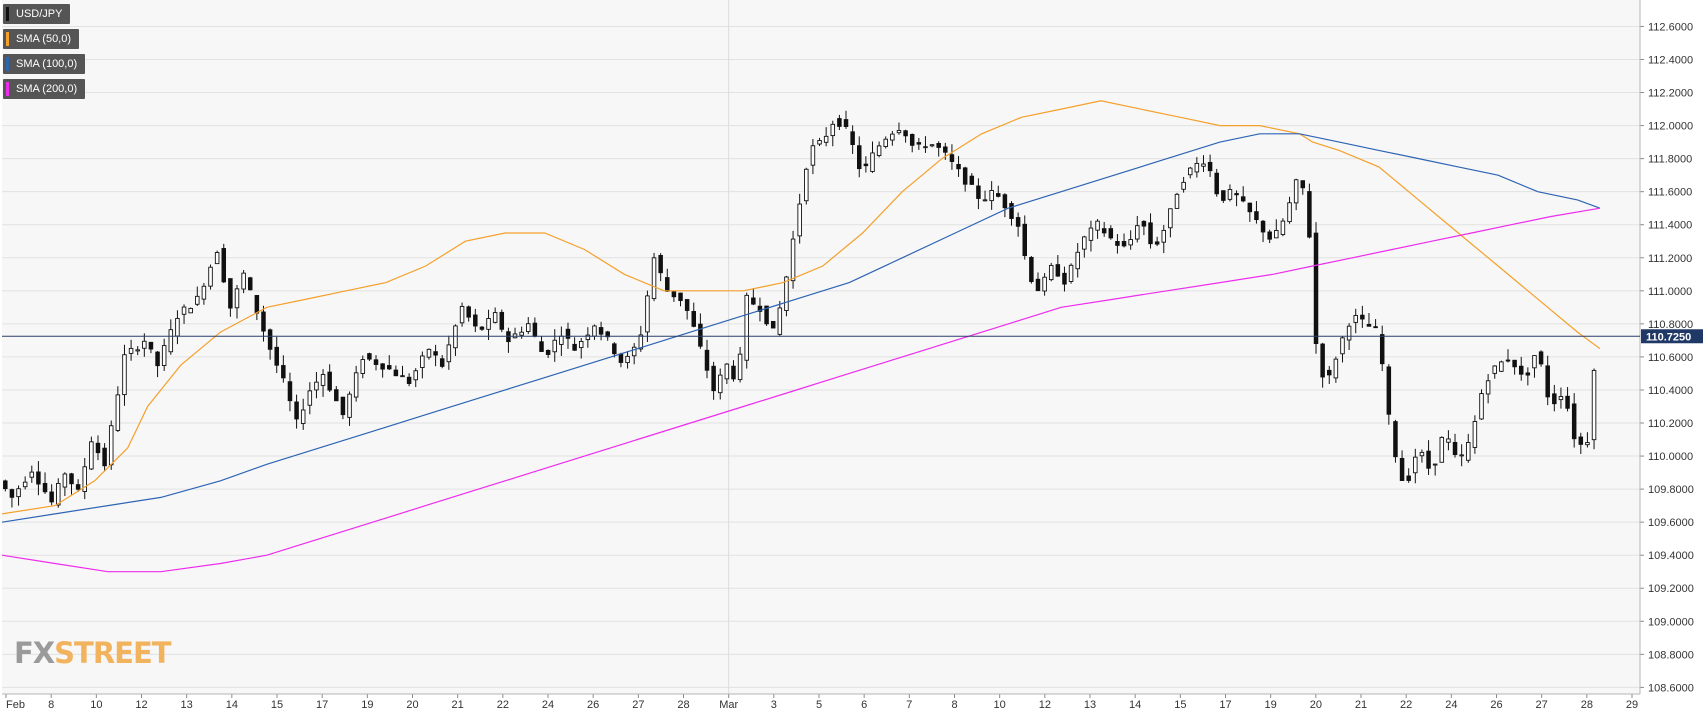 This screenshot has width=1707, height=717. What do you see at coordinates (44, 89) in the screenshot?
I see `legend-item-sma200: SMA (200,0)` at bounding box center [44, 89].